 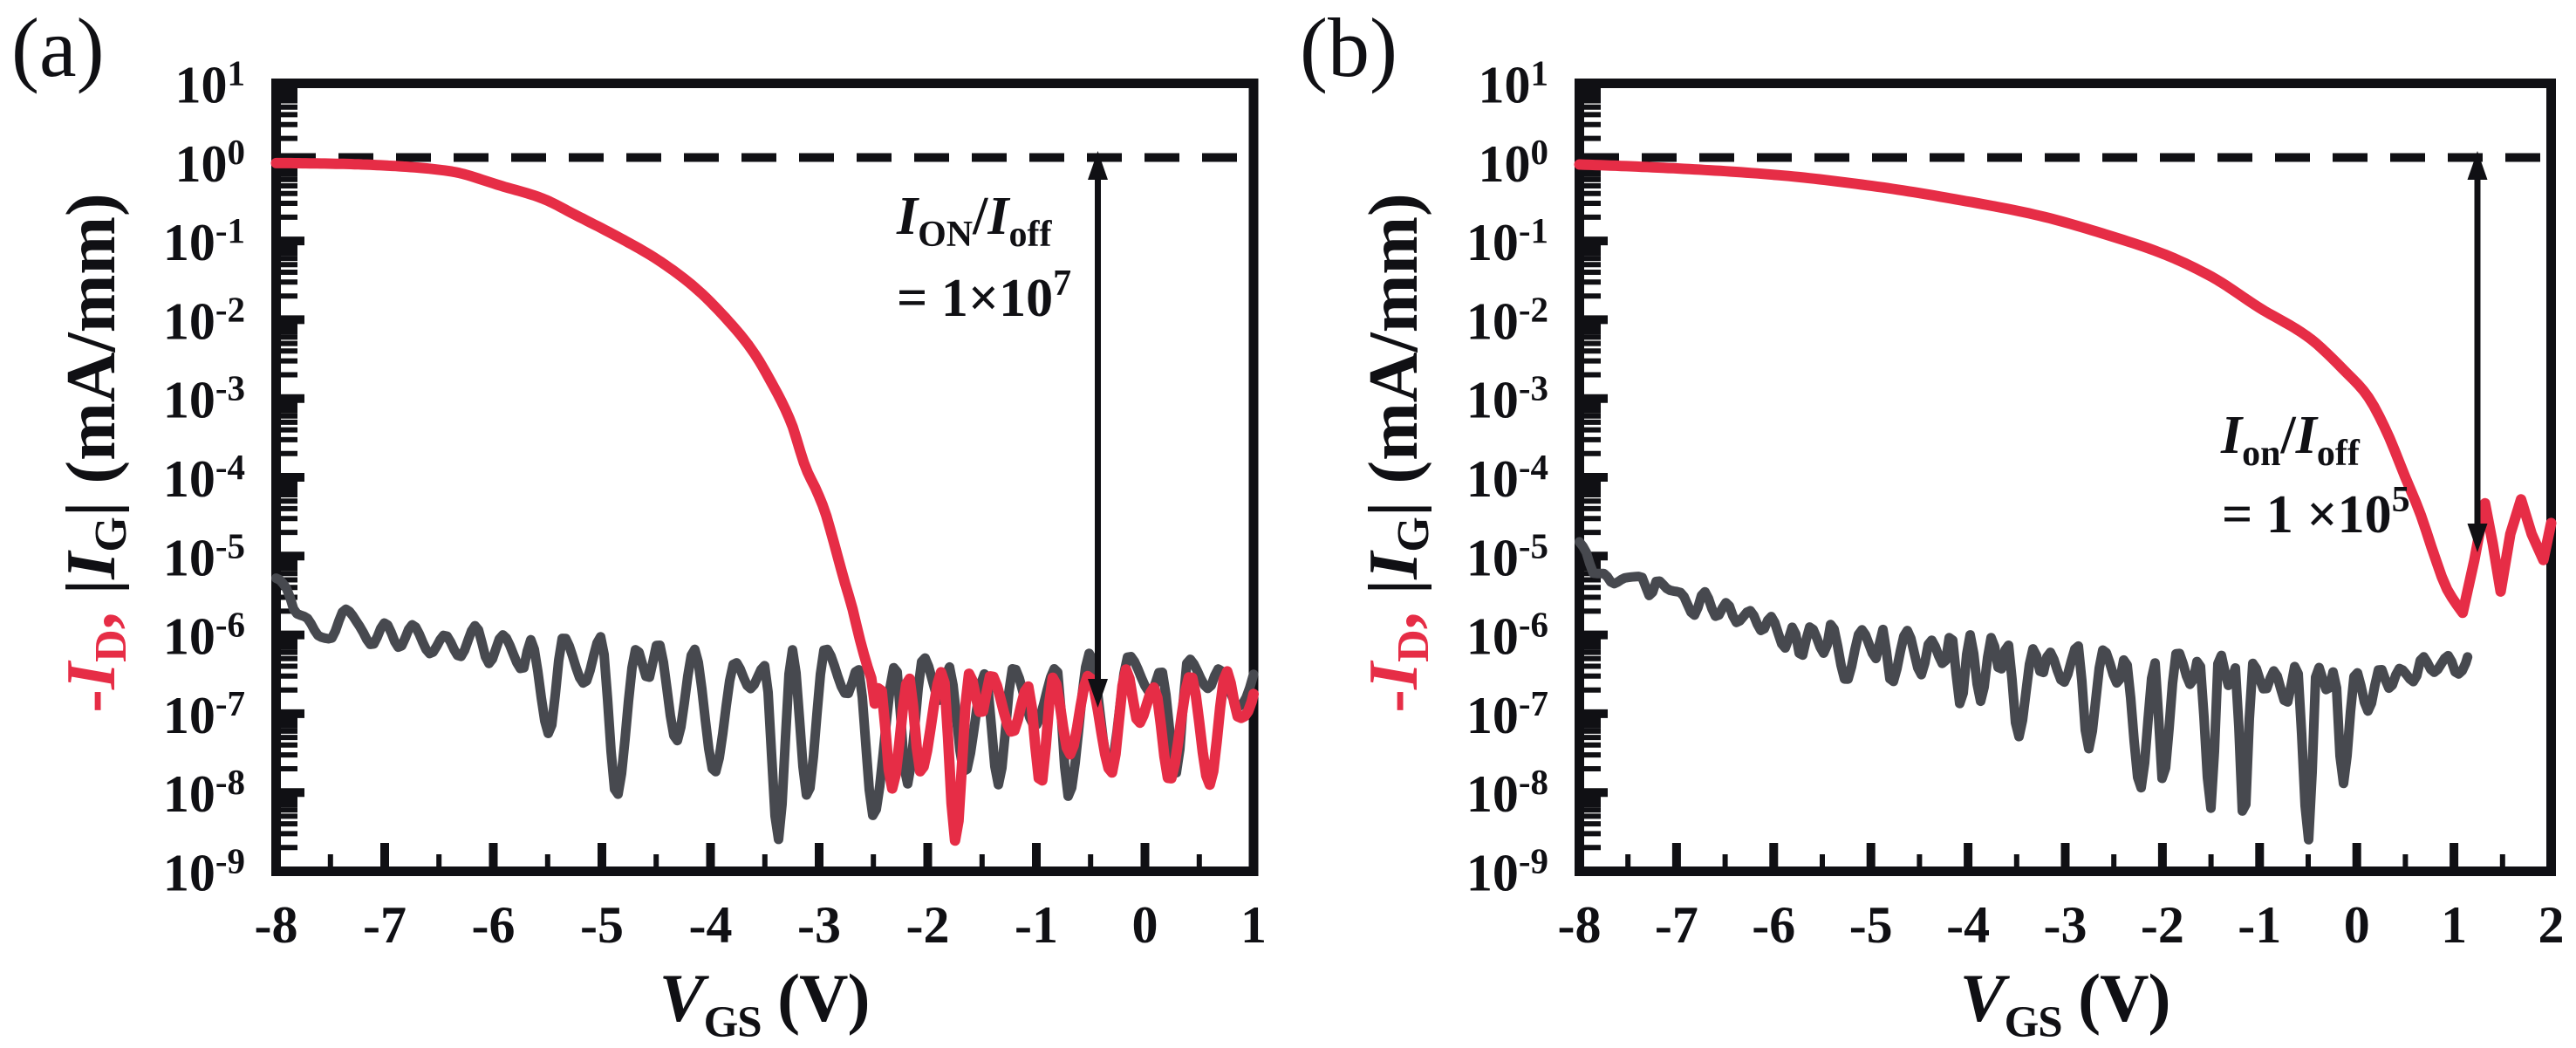 What do you see at coordinates (1514, 83) in the screenshot?
I see `svg-text: 10¹` at bounding box center [1514, 83].